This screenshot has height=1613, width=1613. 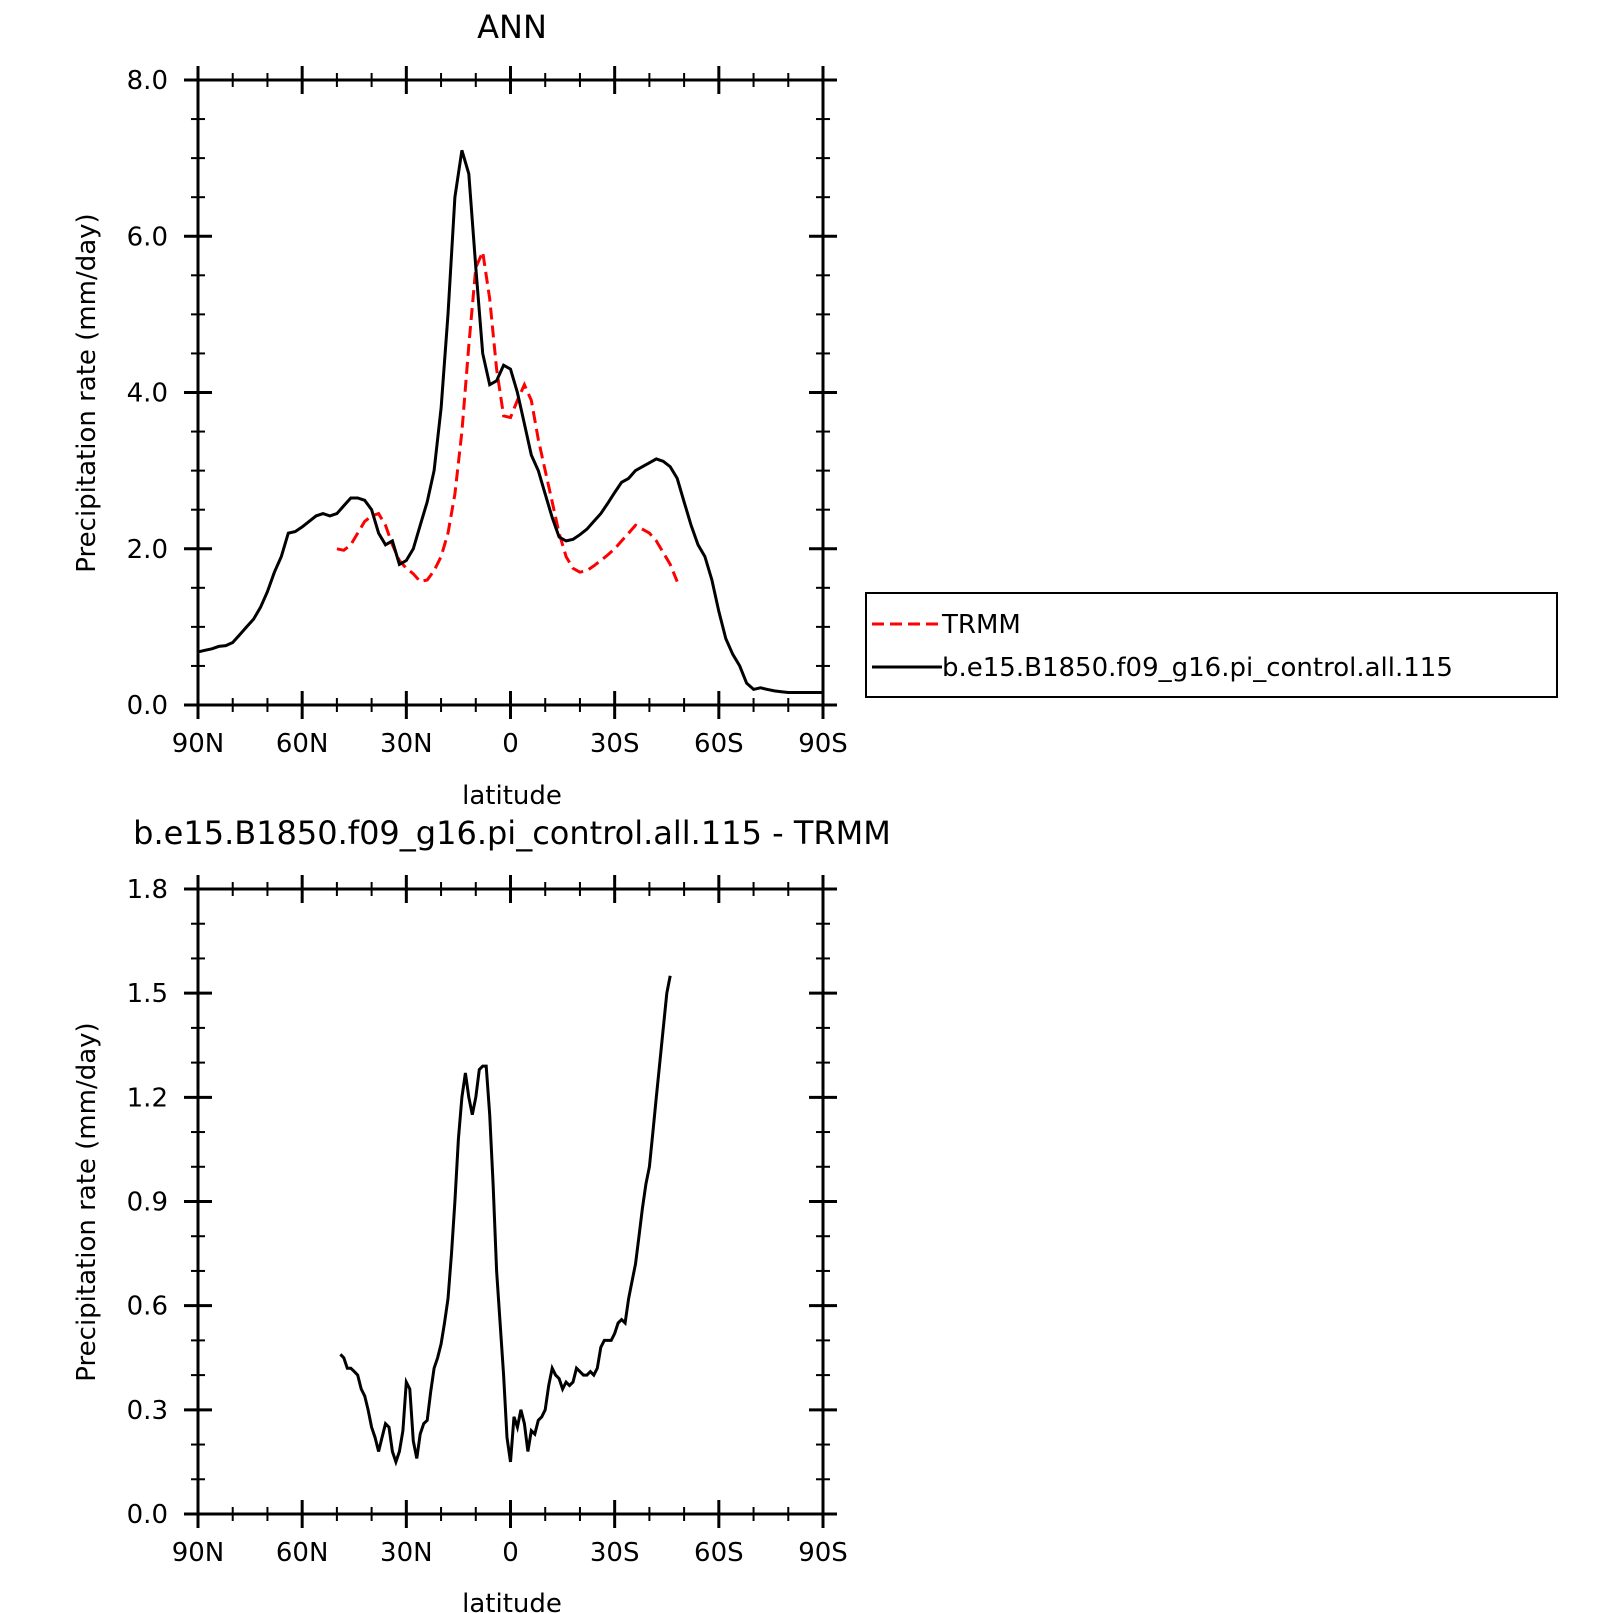 I want to click on y-tick-label: 4.0, so click(x=147, y=394).